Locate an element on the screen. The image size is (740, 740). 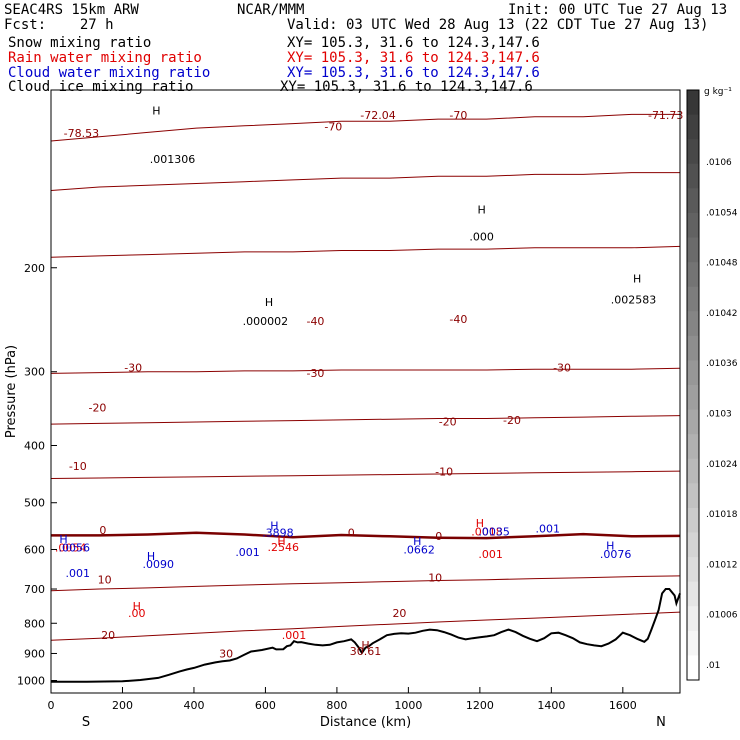
colorbar-label: .01 is located at coordinates (713, 666).